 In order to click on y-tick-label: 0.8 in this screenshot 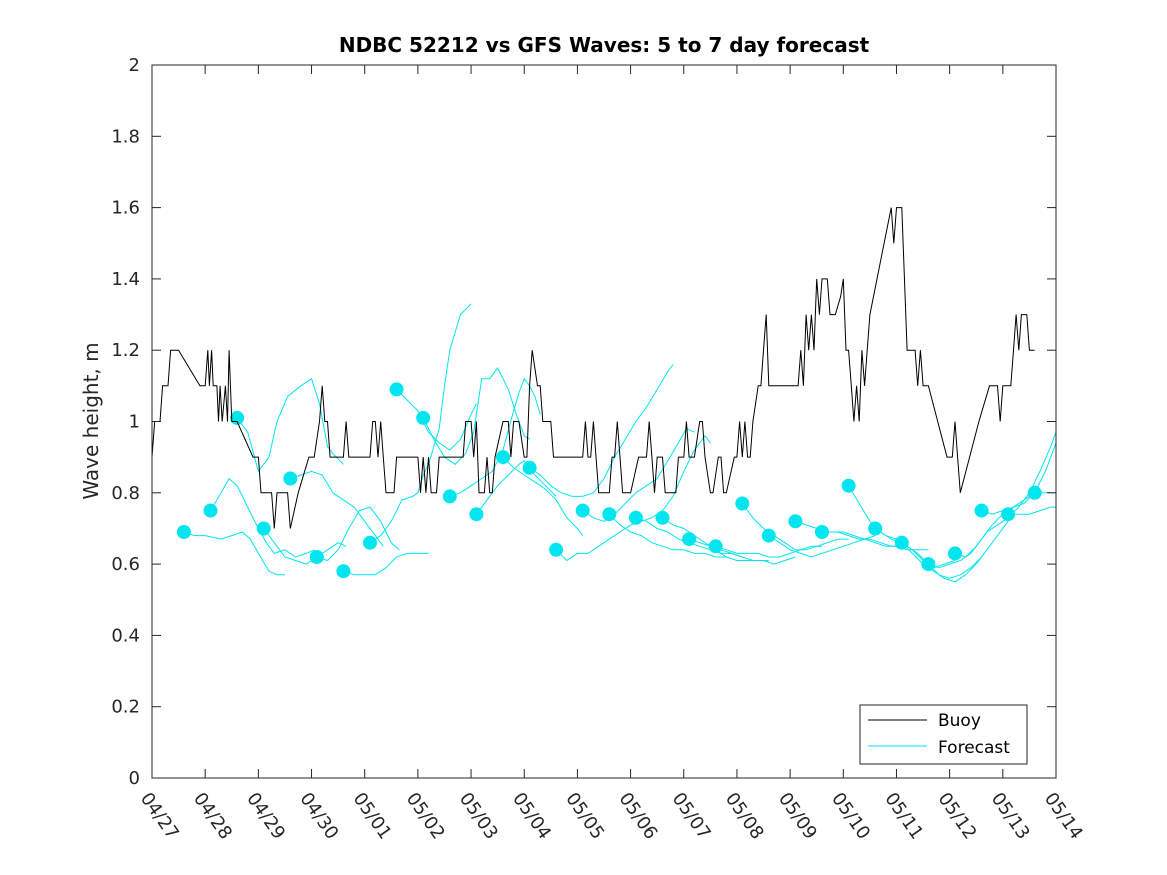, I will do `click(125, 493)`.